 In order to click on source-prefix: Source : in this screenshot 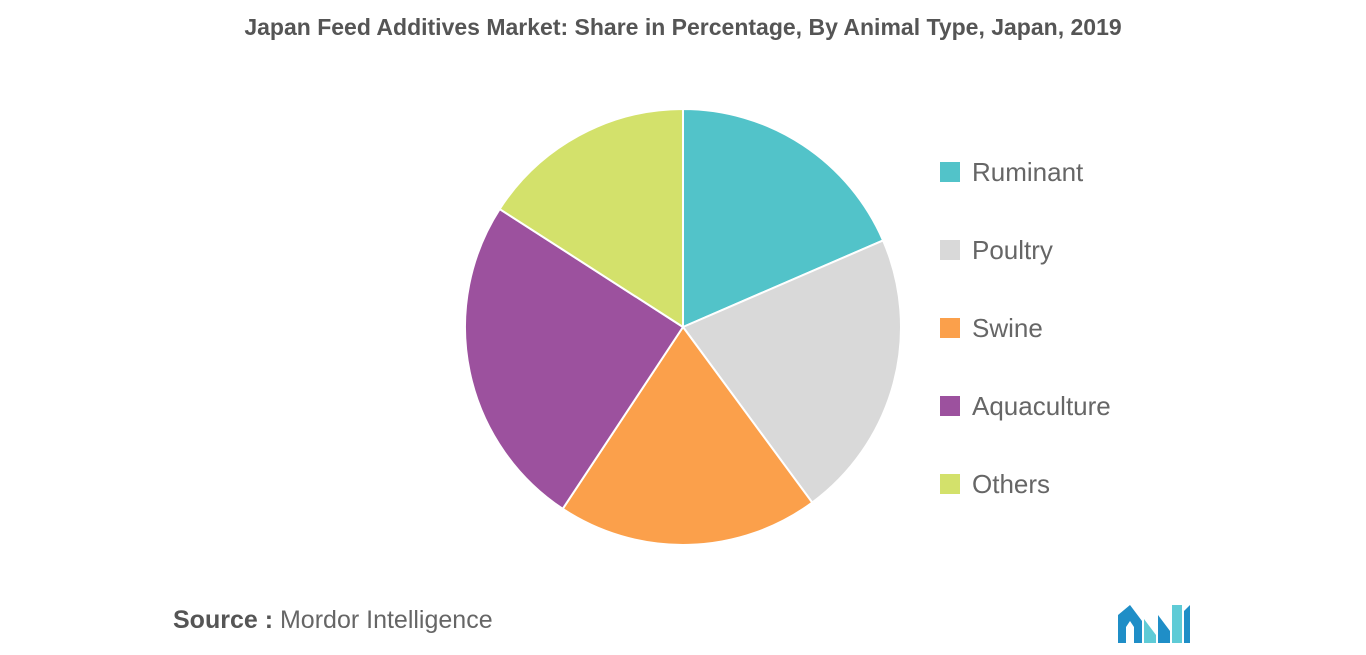, I will do `click(223, 620)`.